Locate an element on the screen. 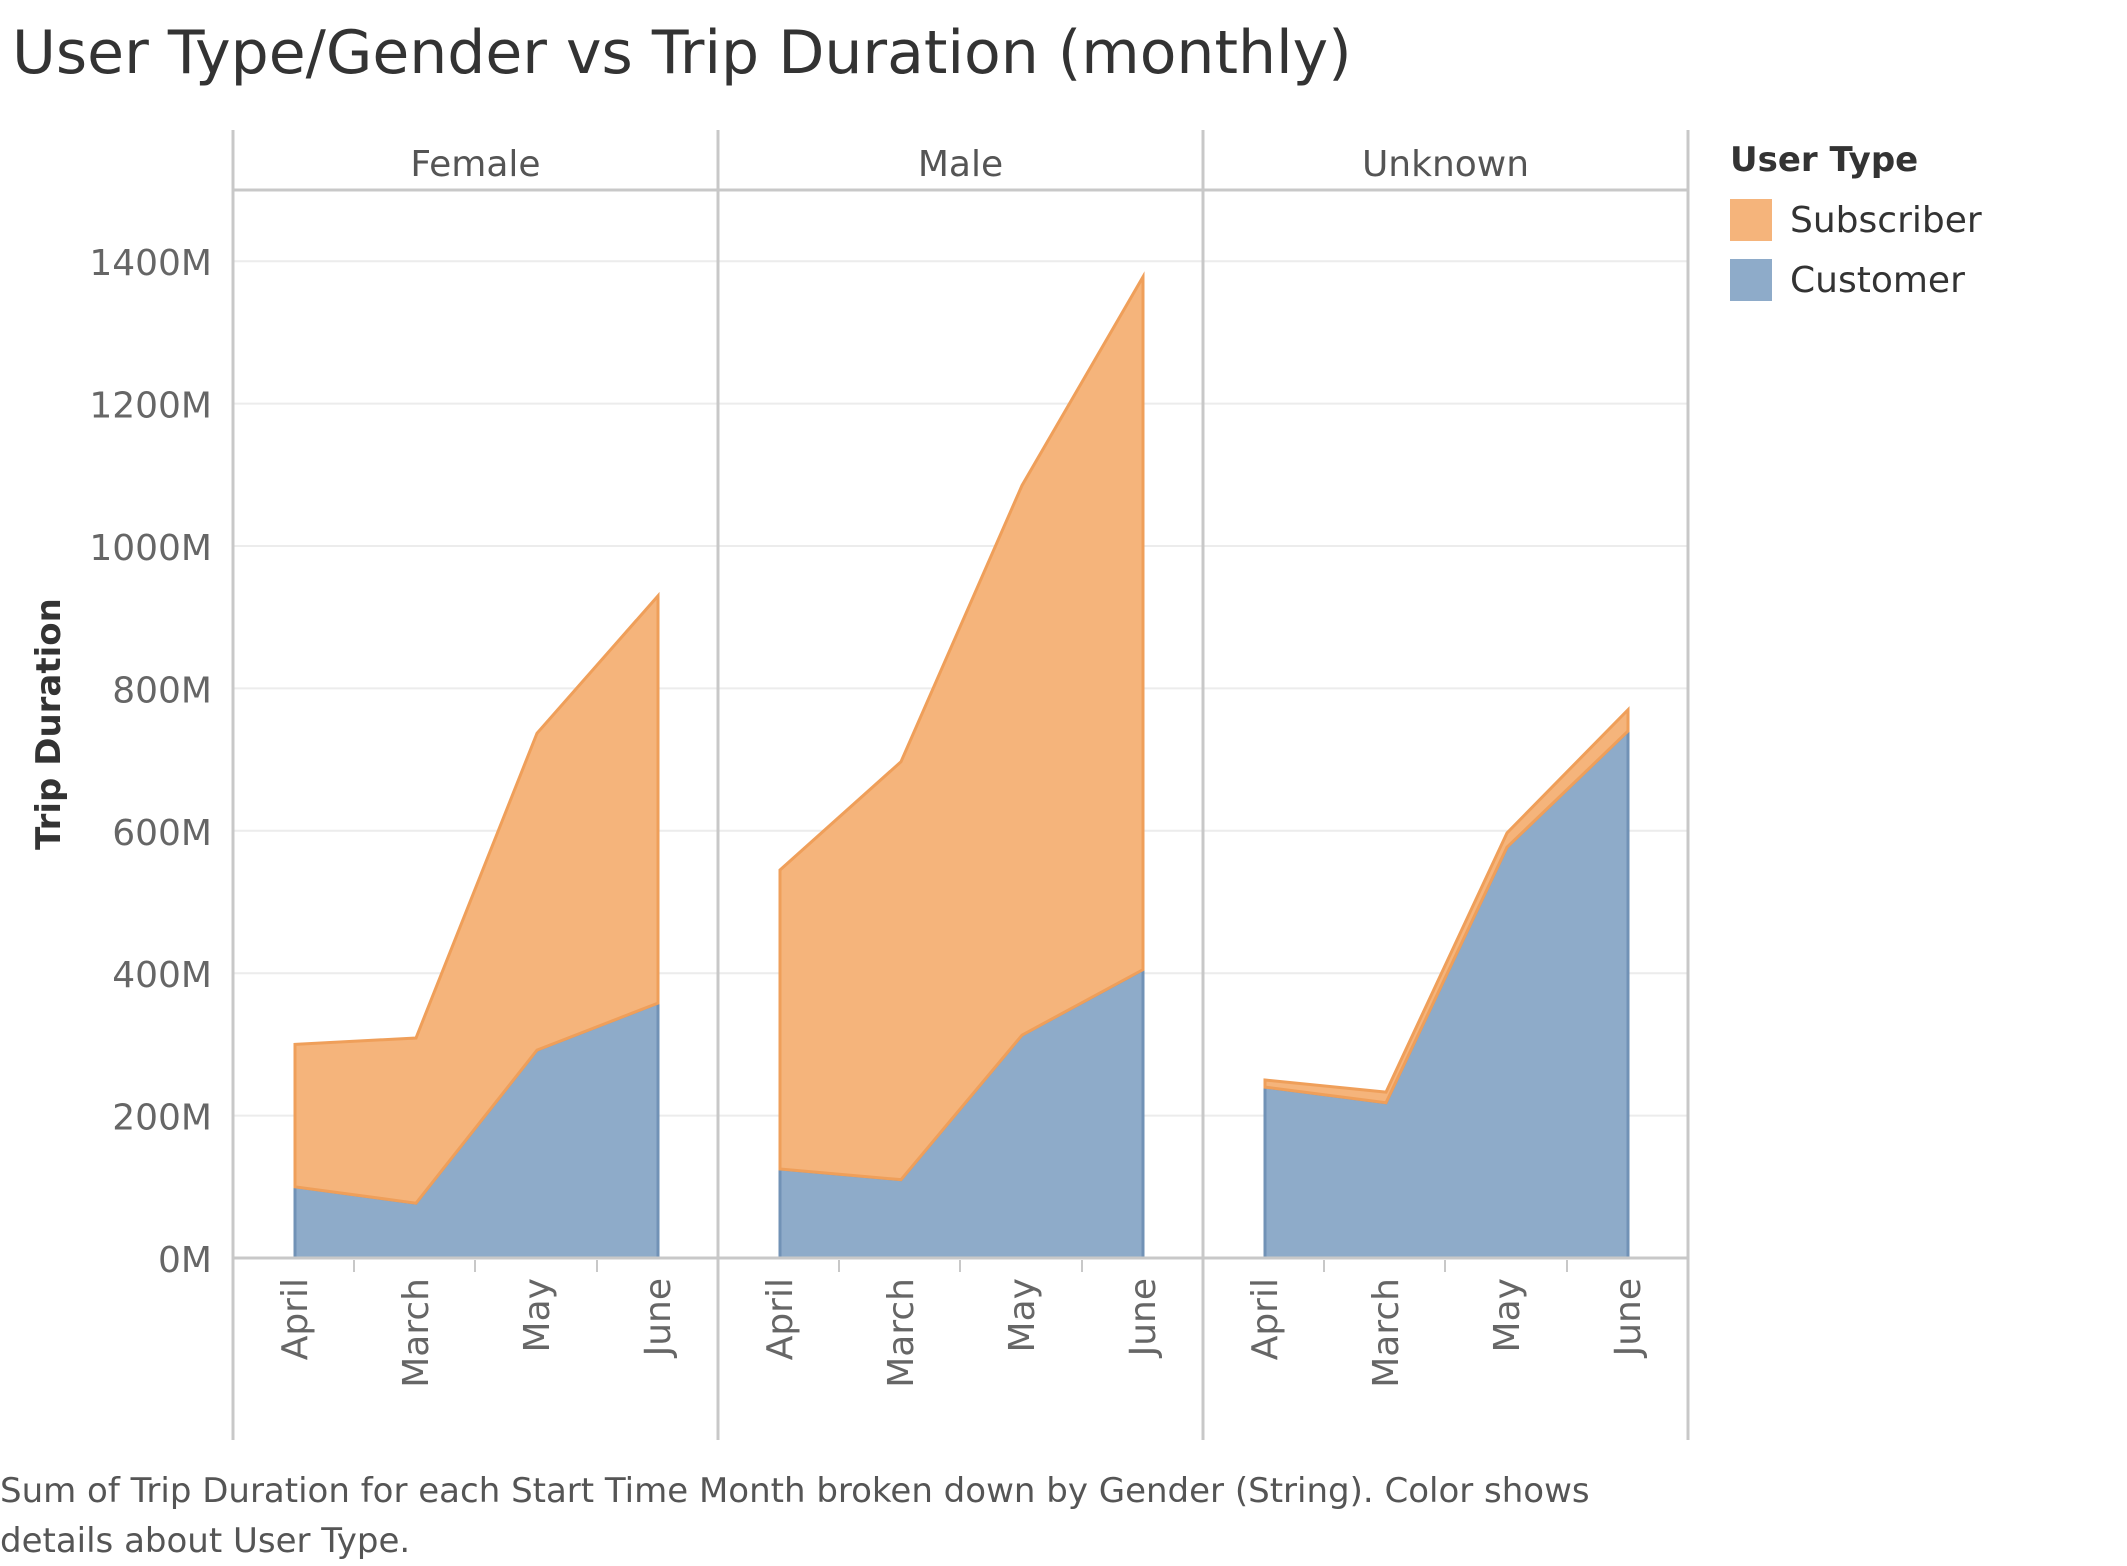 This screenshot has width=2127, height=1566. legend-label-customer: Customer is located at coordinates (1877, 280).